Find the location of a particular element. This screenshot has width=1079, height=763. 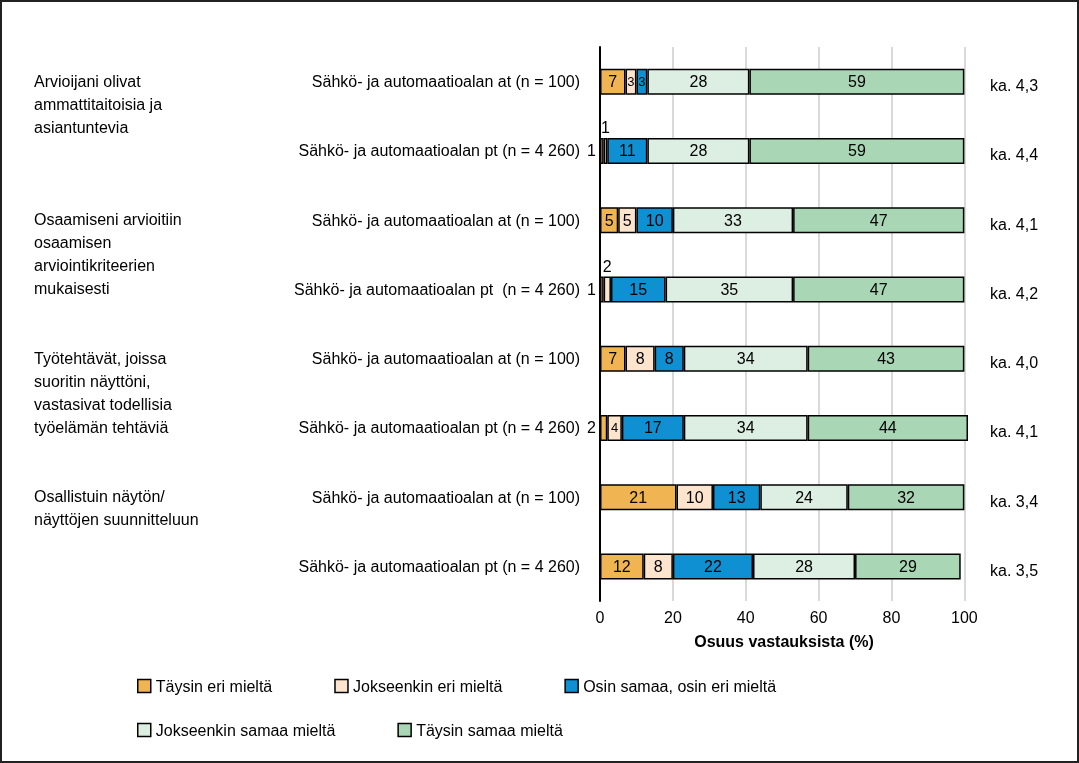

text: ka. 3,5 is located at coordinates (1014, 570).